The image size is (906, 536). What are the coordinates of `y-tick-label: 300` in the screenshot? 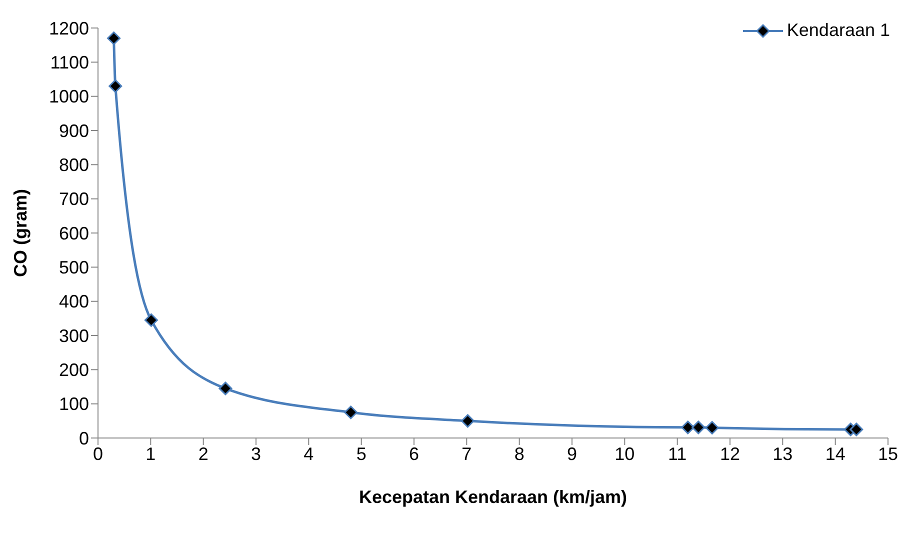 It's located at (73, 336).